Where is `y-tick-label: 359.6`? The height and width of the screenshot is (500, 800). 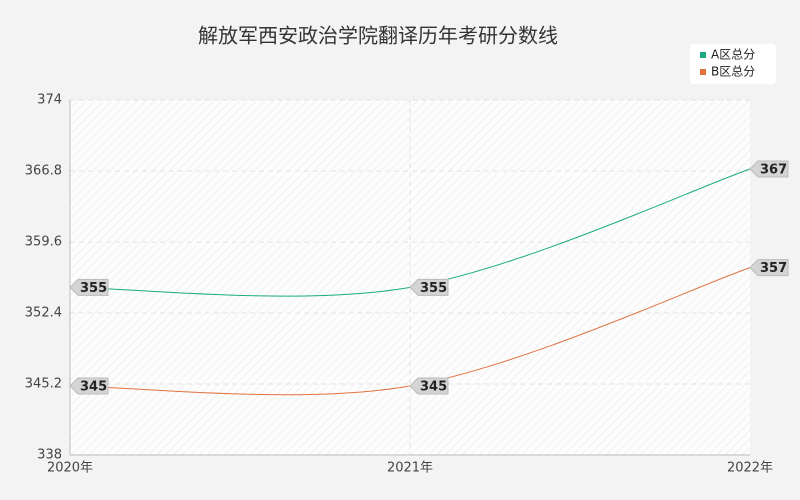
y-tick-label: 359.6 is located at coordinates (43, 242).